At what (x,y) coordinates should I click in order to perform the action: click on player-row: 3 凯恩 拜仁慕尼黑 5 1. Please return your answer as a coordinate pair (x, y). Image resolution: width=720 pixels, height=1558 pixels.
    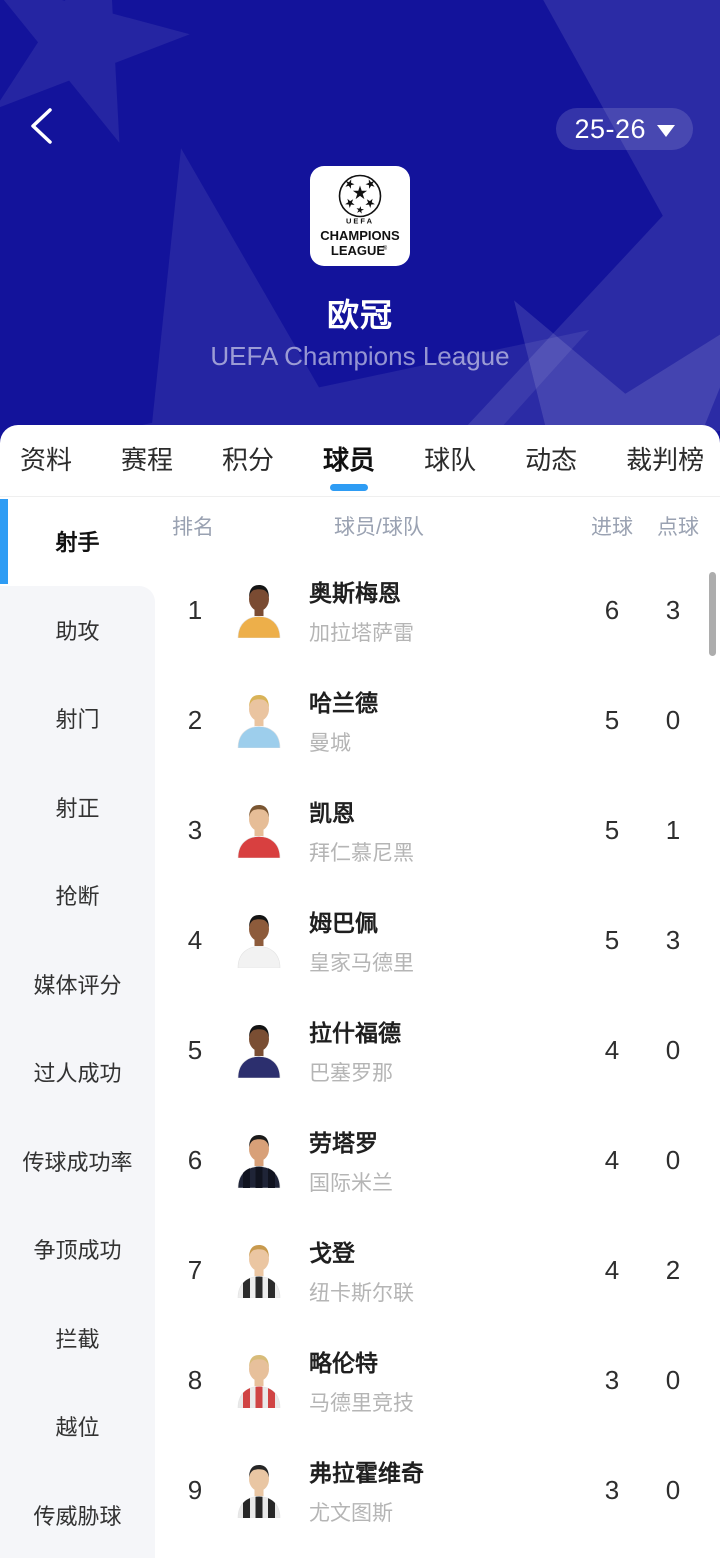
    Looking at the image, I should click on (437, 830).